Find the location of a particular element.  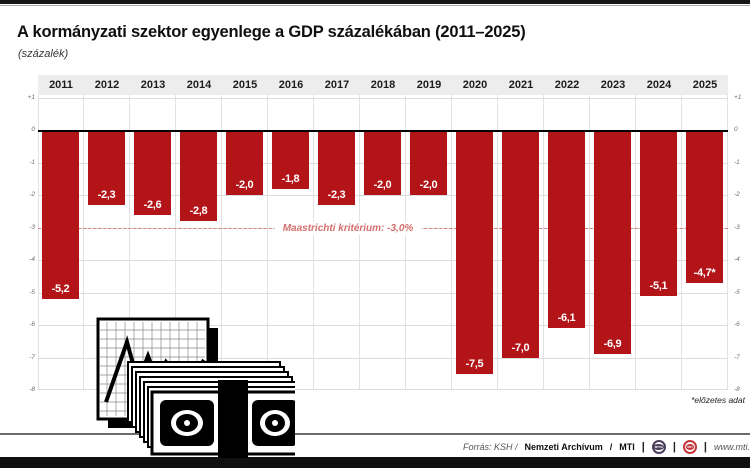

website-link: www.mti.hu is located at coordinates (731, 447).